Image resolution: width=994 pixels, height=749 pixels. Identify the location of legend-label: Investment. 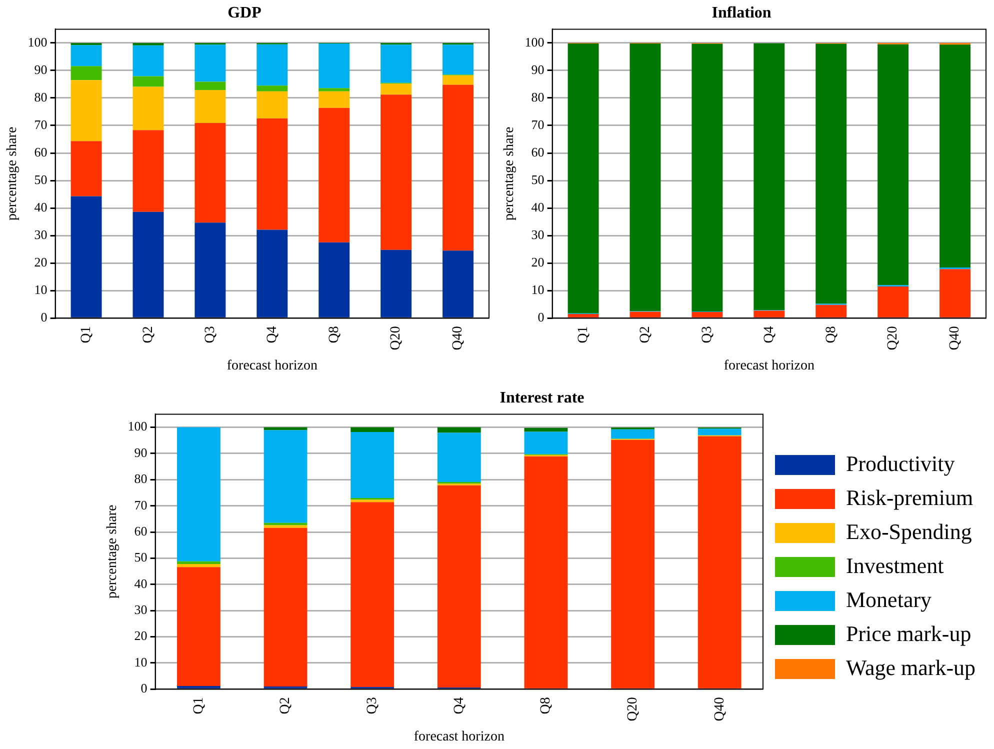
(895, 565).